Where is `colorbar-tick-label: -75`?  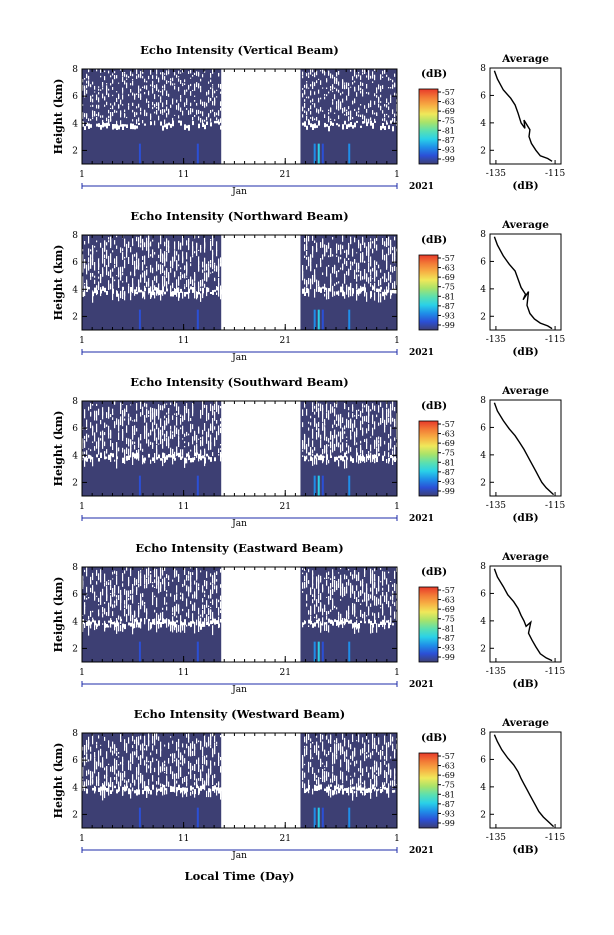 colorbar-tick-label: -75 is located at coordinates (448, 121).